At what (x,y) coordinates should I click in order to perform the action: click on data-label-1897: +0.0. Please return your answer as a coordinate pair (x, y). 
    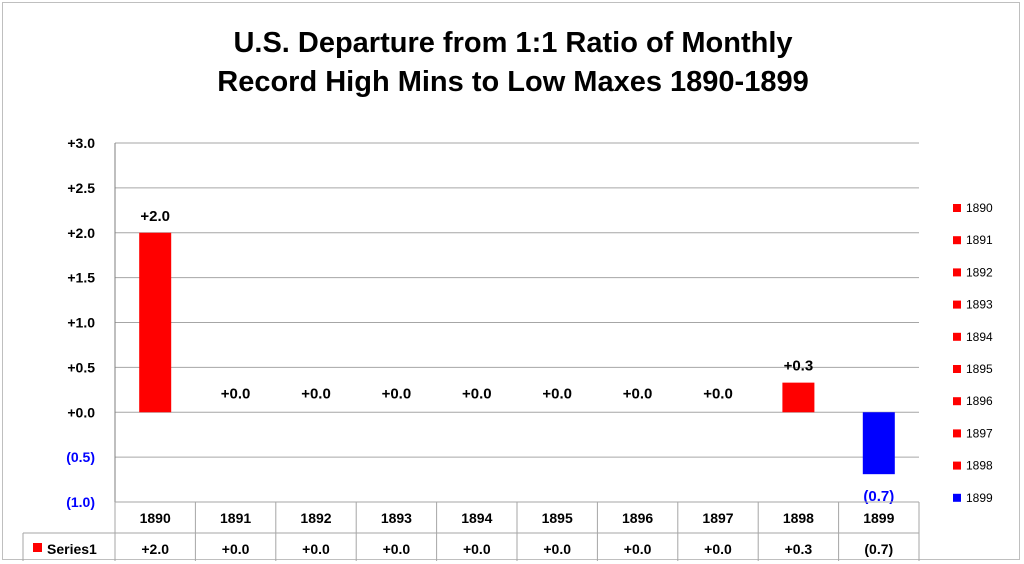
    Looking at the image, I should click on (718, 393).